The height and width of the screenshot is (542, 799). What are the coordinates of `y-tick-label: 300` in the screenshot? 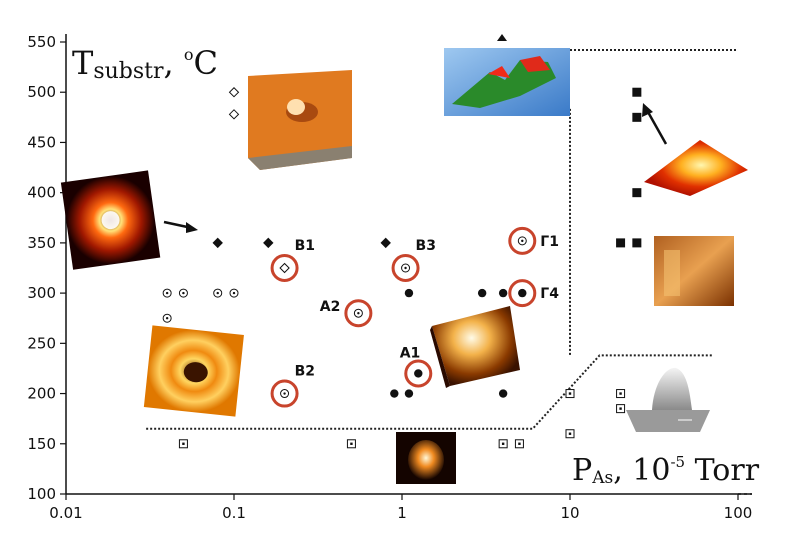 It's located at (41, 293).